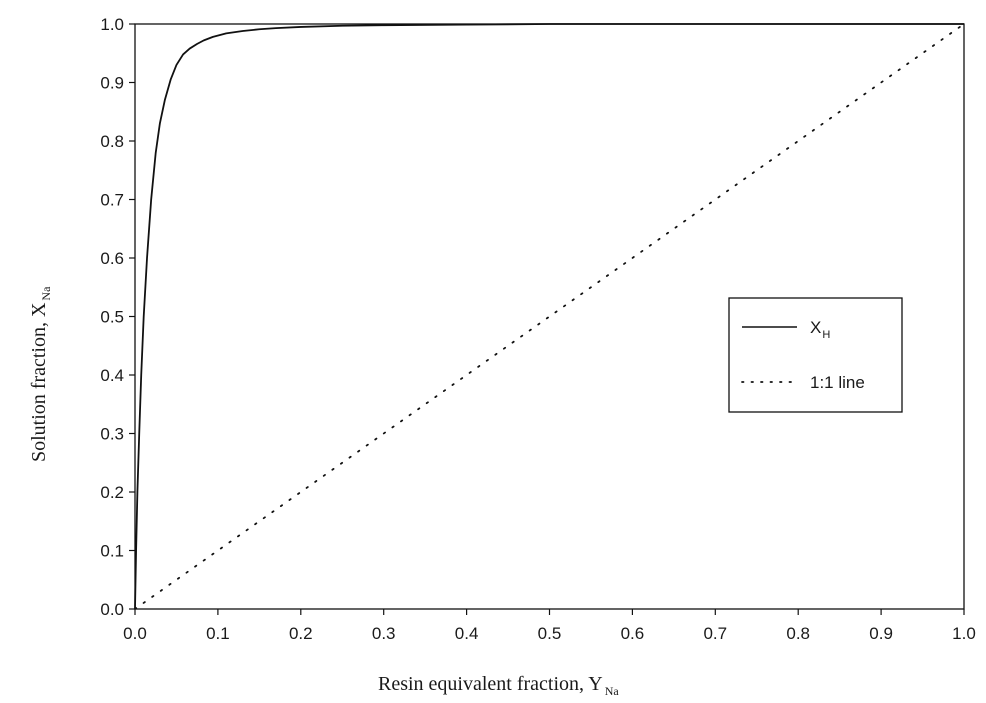 Image resolution: width=986 pixels, height=703 pixels. What do you see at coordinates (798, 633) in the screenshot?
I see `x-tick-label: 0.8` at bounding box center [798, 633].